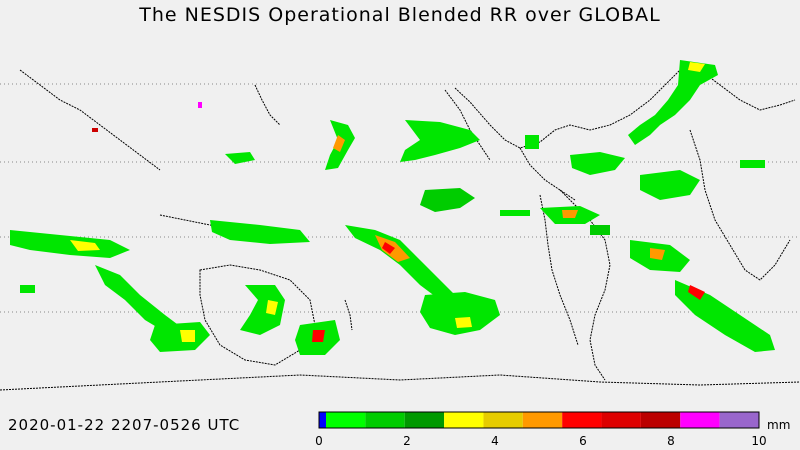  Describe the element at coordinates (124, 425) in the screenshot. I see `timestamp: 2020-01-22 2207-0526 UTC` at that location.